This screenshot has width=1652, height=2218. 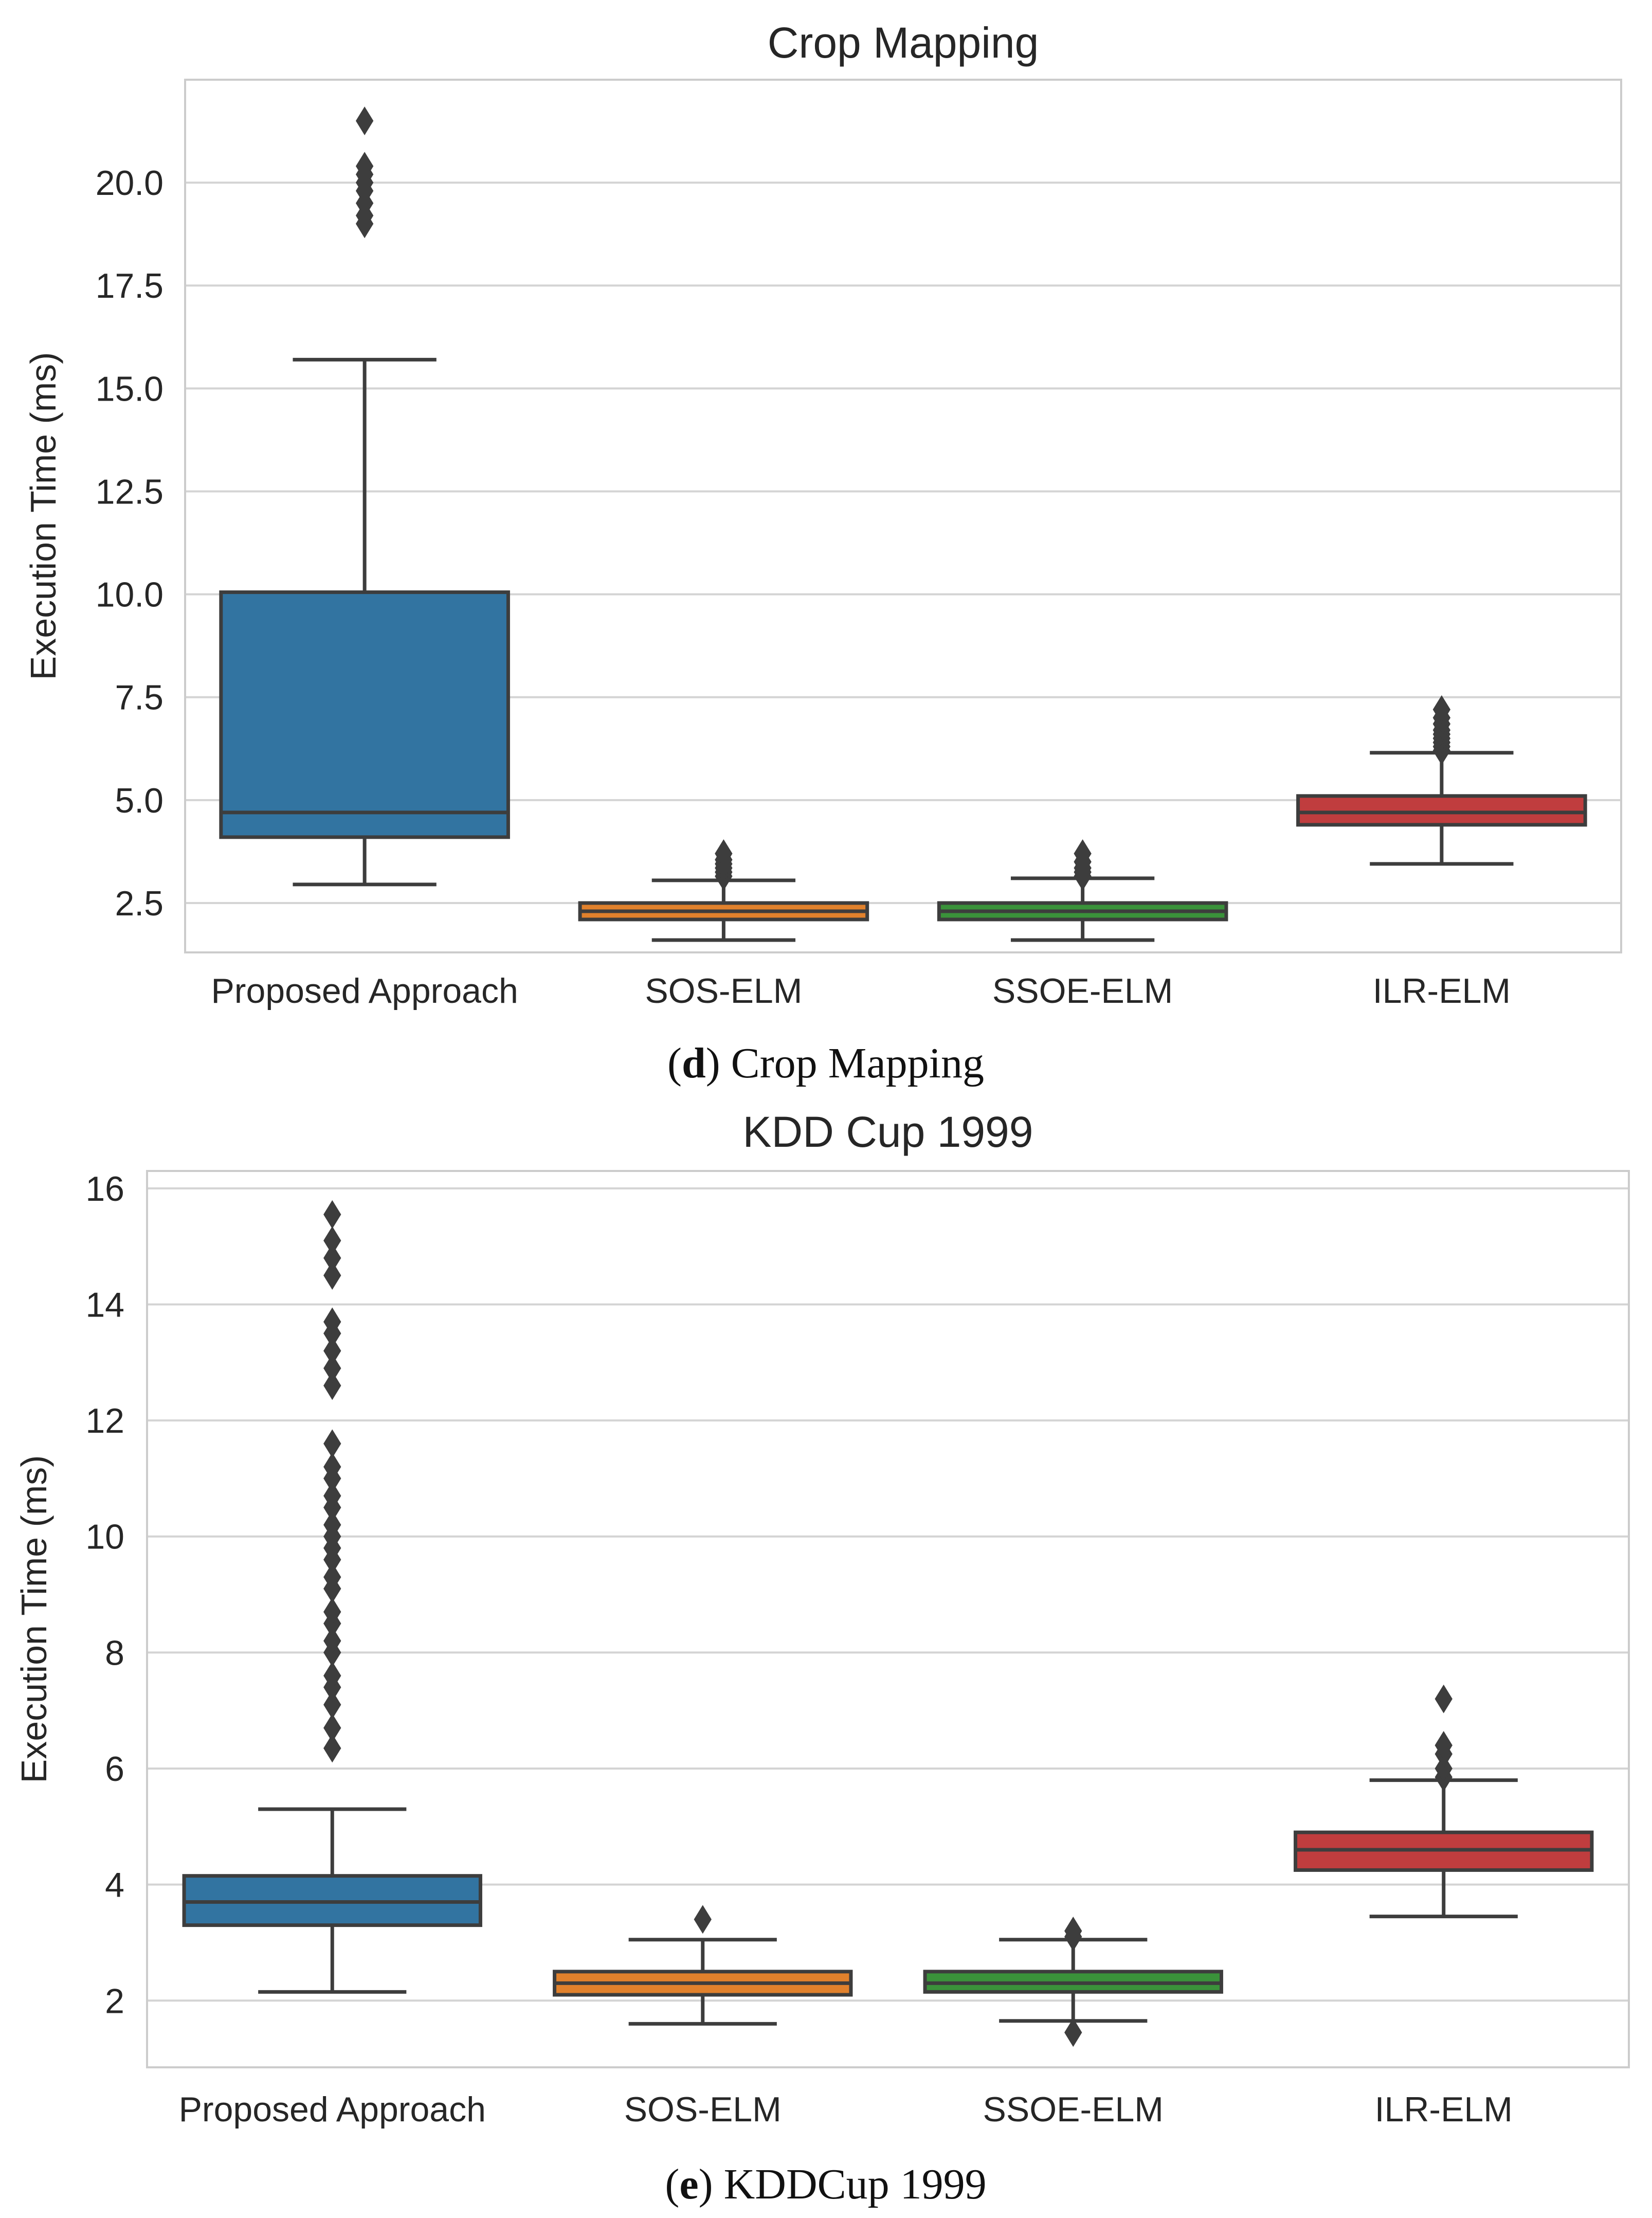 What do you see at coordinates (114, 1885) in the screenshot?
I see `y-tick-label: 4` at bounding box center [114, 1885].